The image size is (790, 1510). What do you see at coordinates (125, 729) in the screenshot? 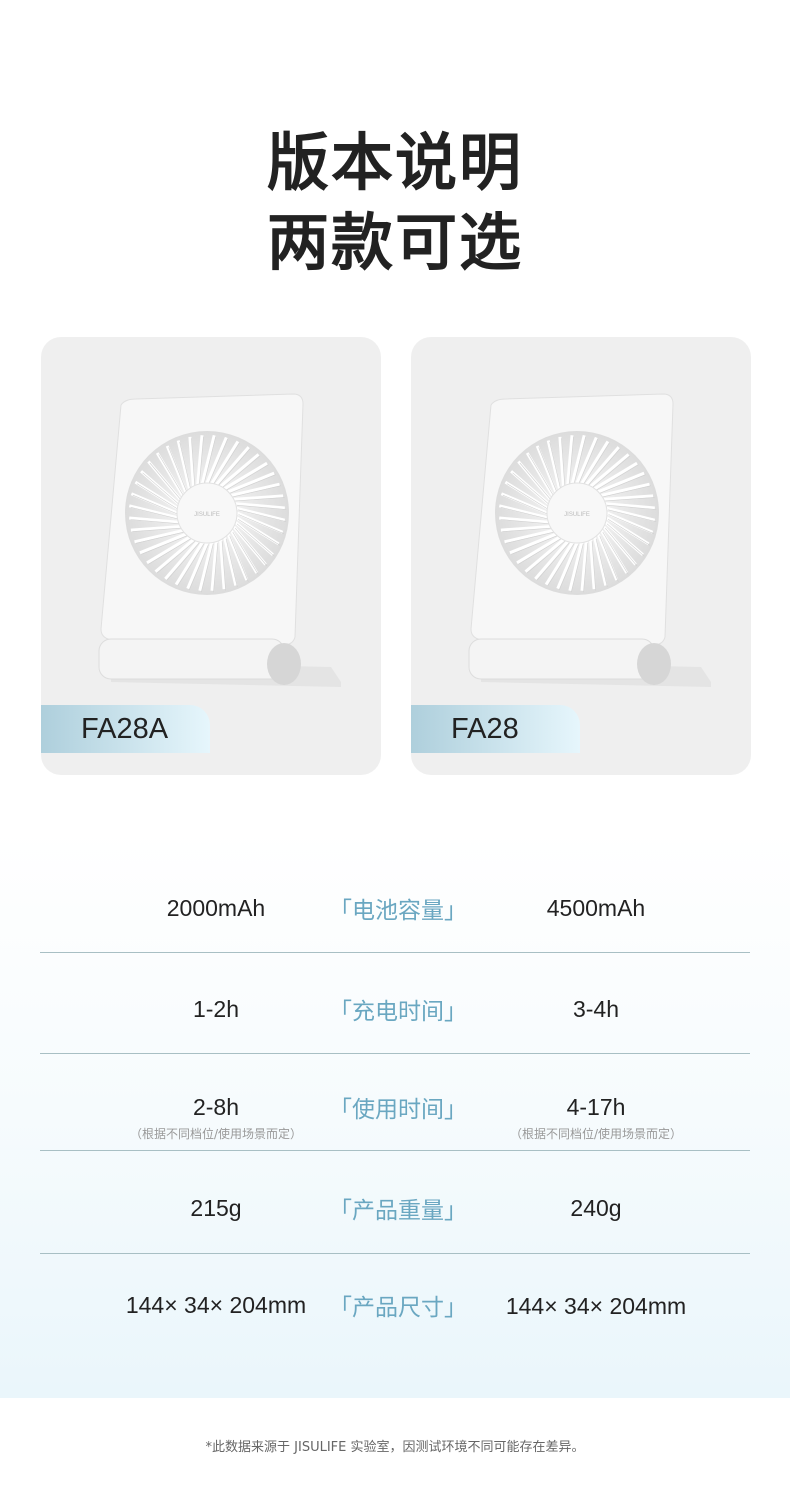
I see `model-badge: FA28A` at bounding box center [125, 729].